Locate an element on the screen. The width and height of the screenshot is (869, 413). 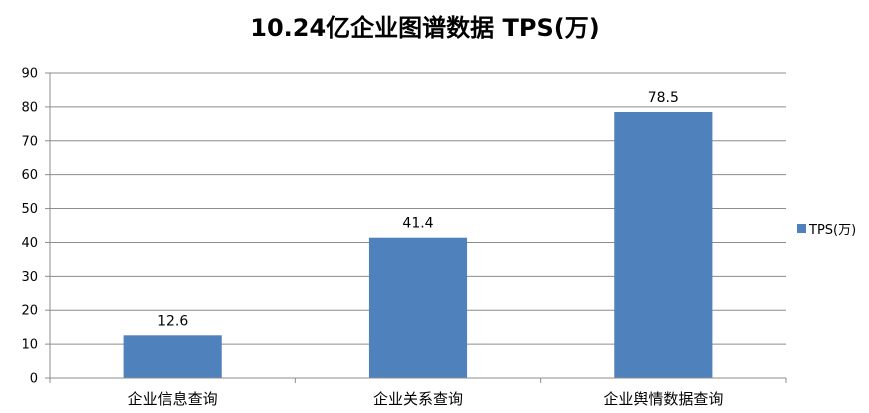
chart-title: 10.24亿企业图谱数据 TPS(万) is located at coordinates (424, 28).